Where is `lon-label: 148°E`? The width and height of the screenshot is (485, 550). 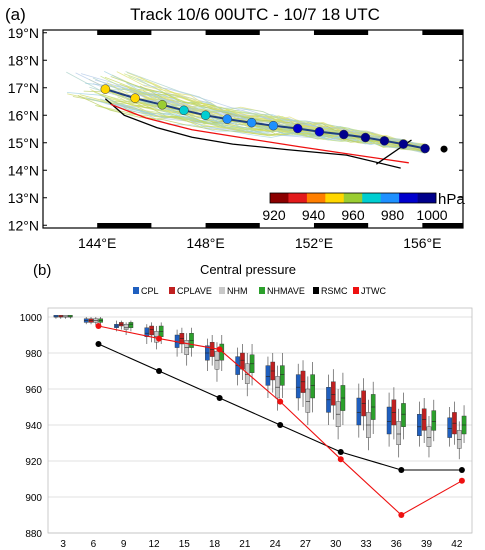
lon-label: 148°E is located at coordinates (205, 243).